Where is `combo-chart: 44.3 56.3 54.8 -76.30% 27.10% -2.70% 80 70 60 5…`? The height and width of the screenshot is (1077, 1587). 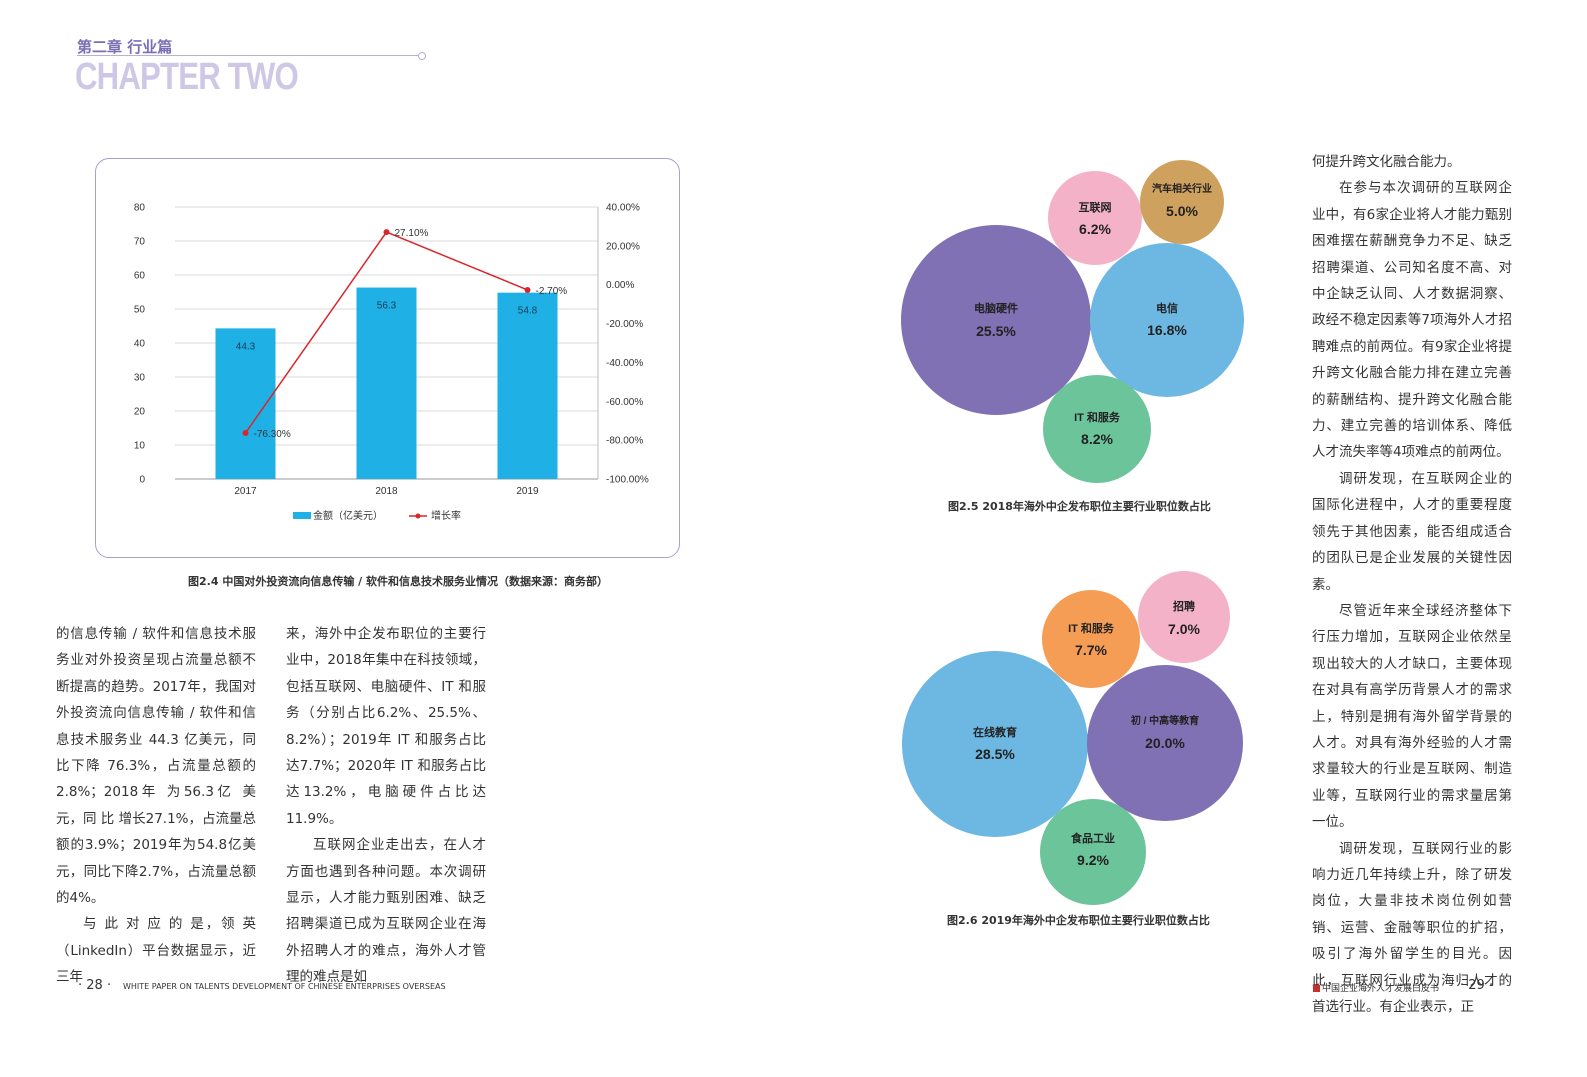
combo-chart: 44.3 56.3 54.8 -76.30% 27.10% -2.70% 80 70 60 5… is located at coordinates (391, 363).